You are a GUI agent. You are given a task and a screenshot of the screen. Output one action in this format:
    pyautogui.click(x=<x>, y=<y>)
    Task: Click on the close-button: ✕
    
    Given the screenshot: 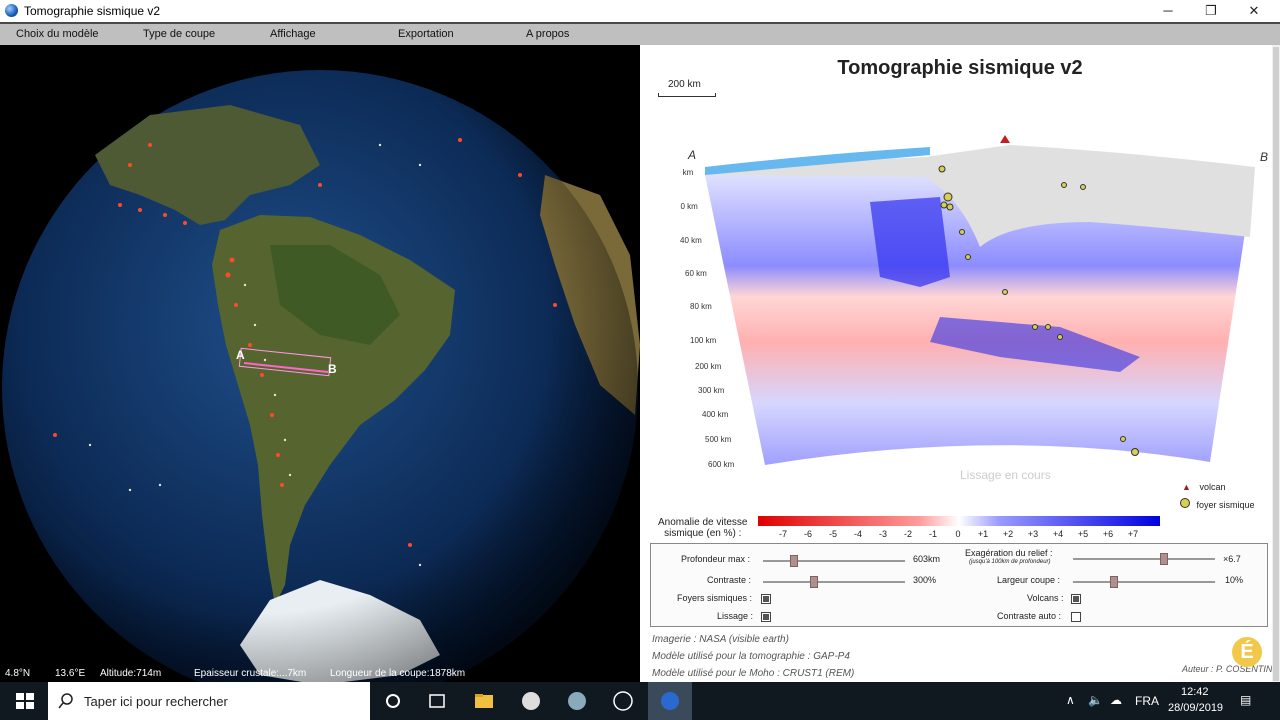 What is the action you would take?
    pyautogui.click(x=1254, y=10)
    